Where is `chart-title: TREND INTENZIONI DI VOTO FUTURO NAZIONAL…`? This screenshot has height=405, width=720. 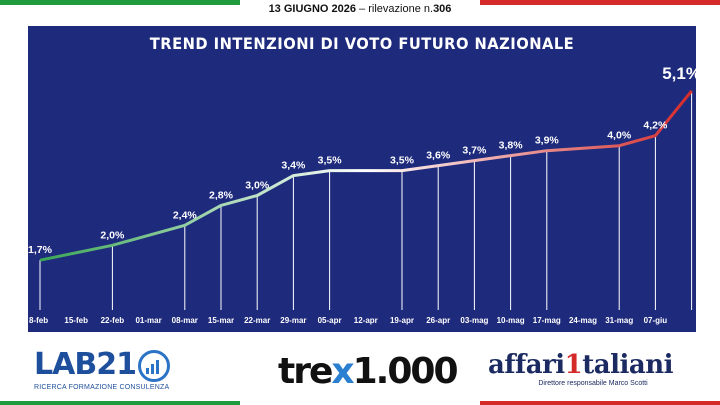
chart-title: TREND INTENZIONI DI VOTO FUTURO NAZIONAL… is located at coordinates (362, 43).